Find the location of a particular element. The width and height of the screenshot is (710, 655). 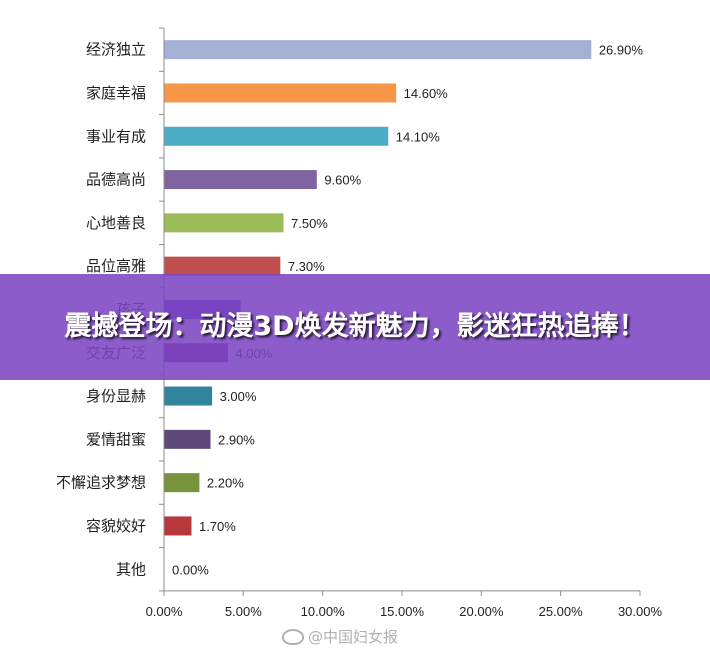

watermark: @中国妇女报 is located at coordinates (340, 636).